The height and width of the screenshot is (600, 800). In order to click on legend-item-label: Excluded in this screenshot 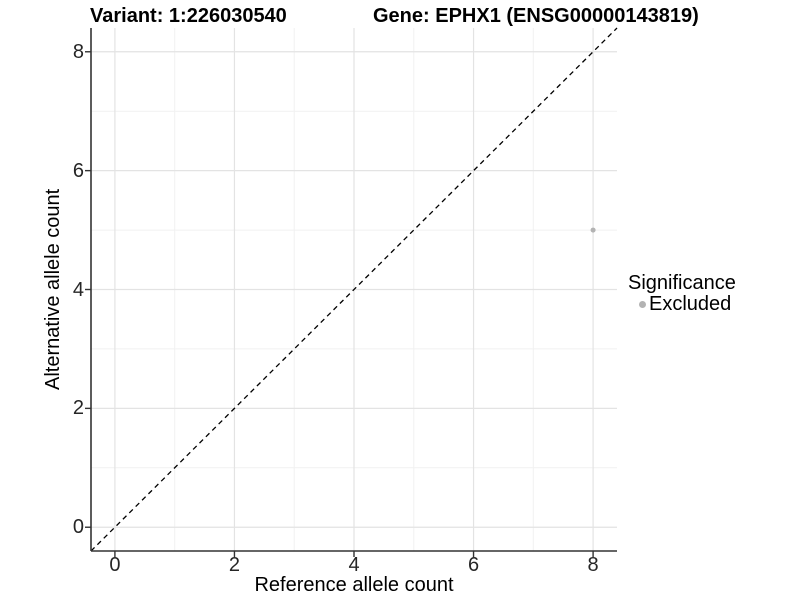, I will do `click(690, 304)`.